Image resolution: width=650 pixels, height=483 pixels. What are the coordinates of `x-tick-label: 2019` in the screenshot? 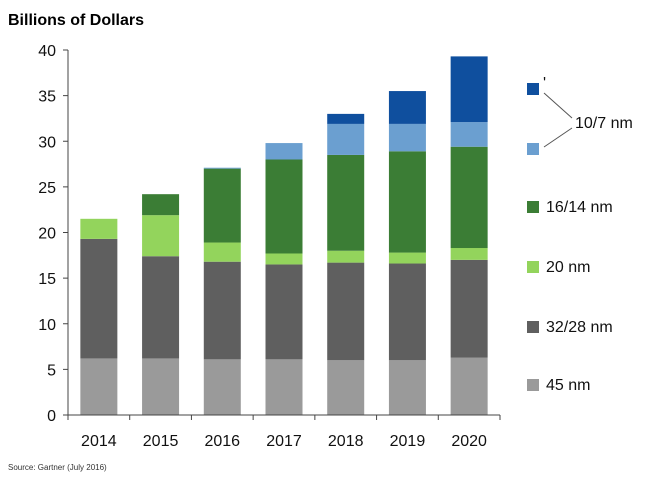 It's located at (408, 441).